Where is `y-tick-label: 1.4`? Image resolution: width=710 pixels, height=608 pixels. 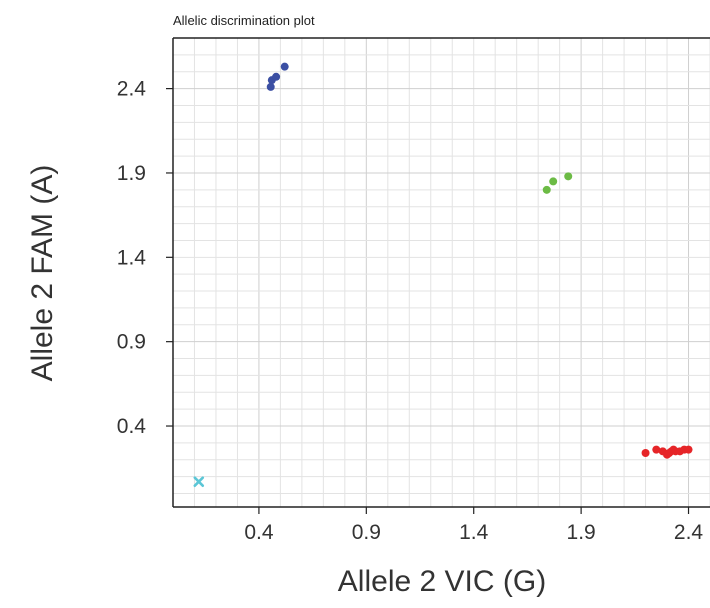
y-tick-label: 1.4 is located at coordinates (132, 257).